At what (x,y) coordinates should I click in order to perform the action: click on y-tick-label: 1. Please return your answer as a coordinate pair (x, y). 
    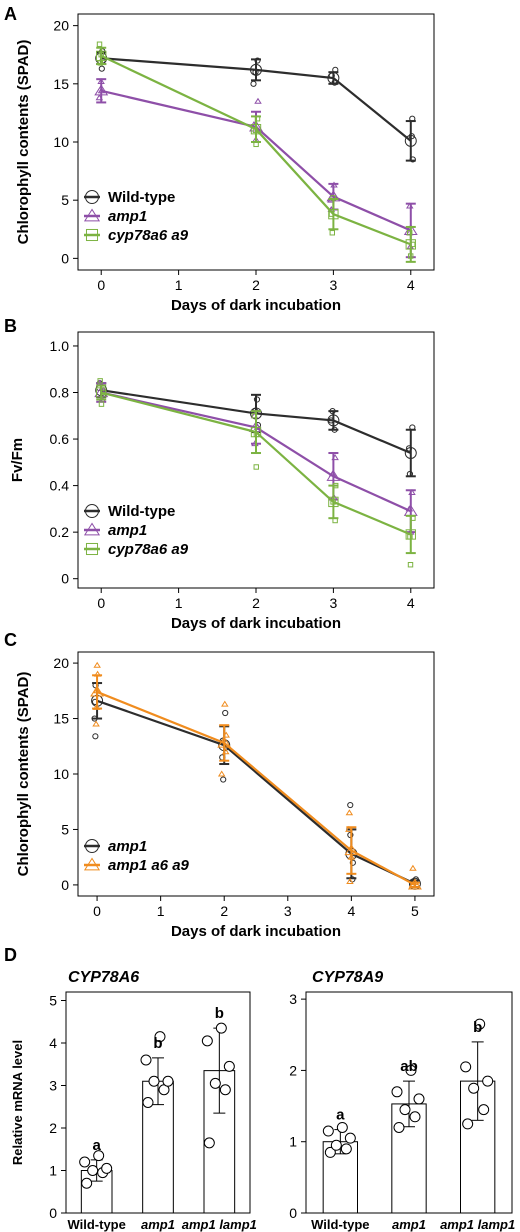
    Looking at the image, I should click on (53, 1171).